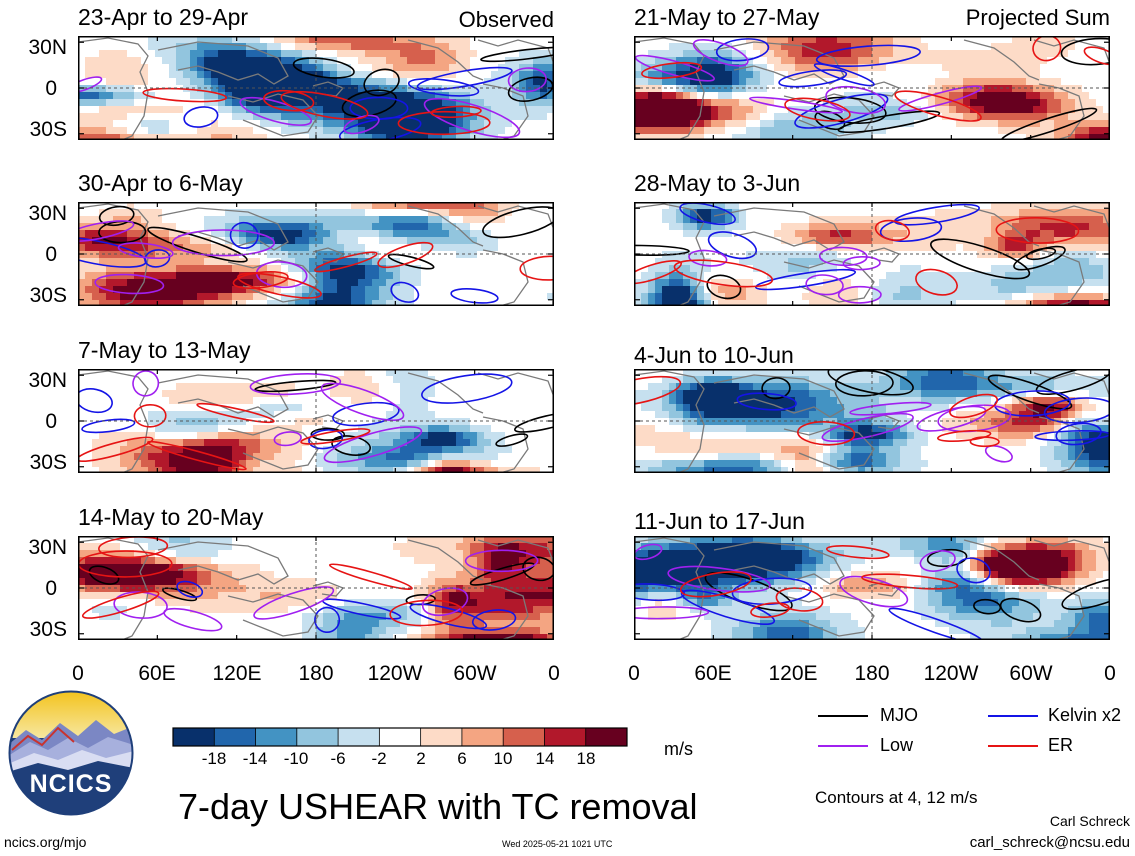  Describe the element at coordinates (296, 758) in the screenshot. I see `colorbar-tick: -10` at that location.